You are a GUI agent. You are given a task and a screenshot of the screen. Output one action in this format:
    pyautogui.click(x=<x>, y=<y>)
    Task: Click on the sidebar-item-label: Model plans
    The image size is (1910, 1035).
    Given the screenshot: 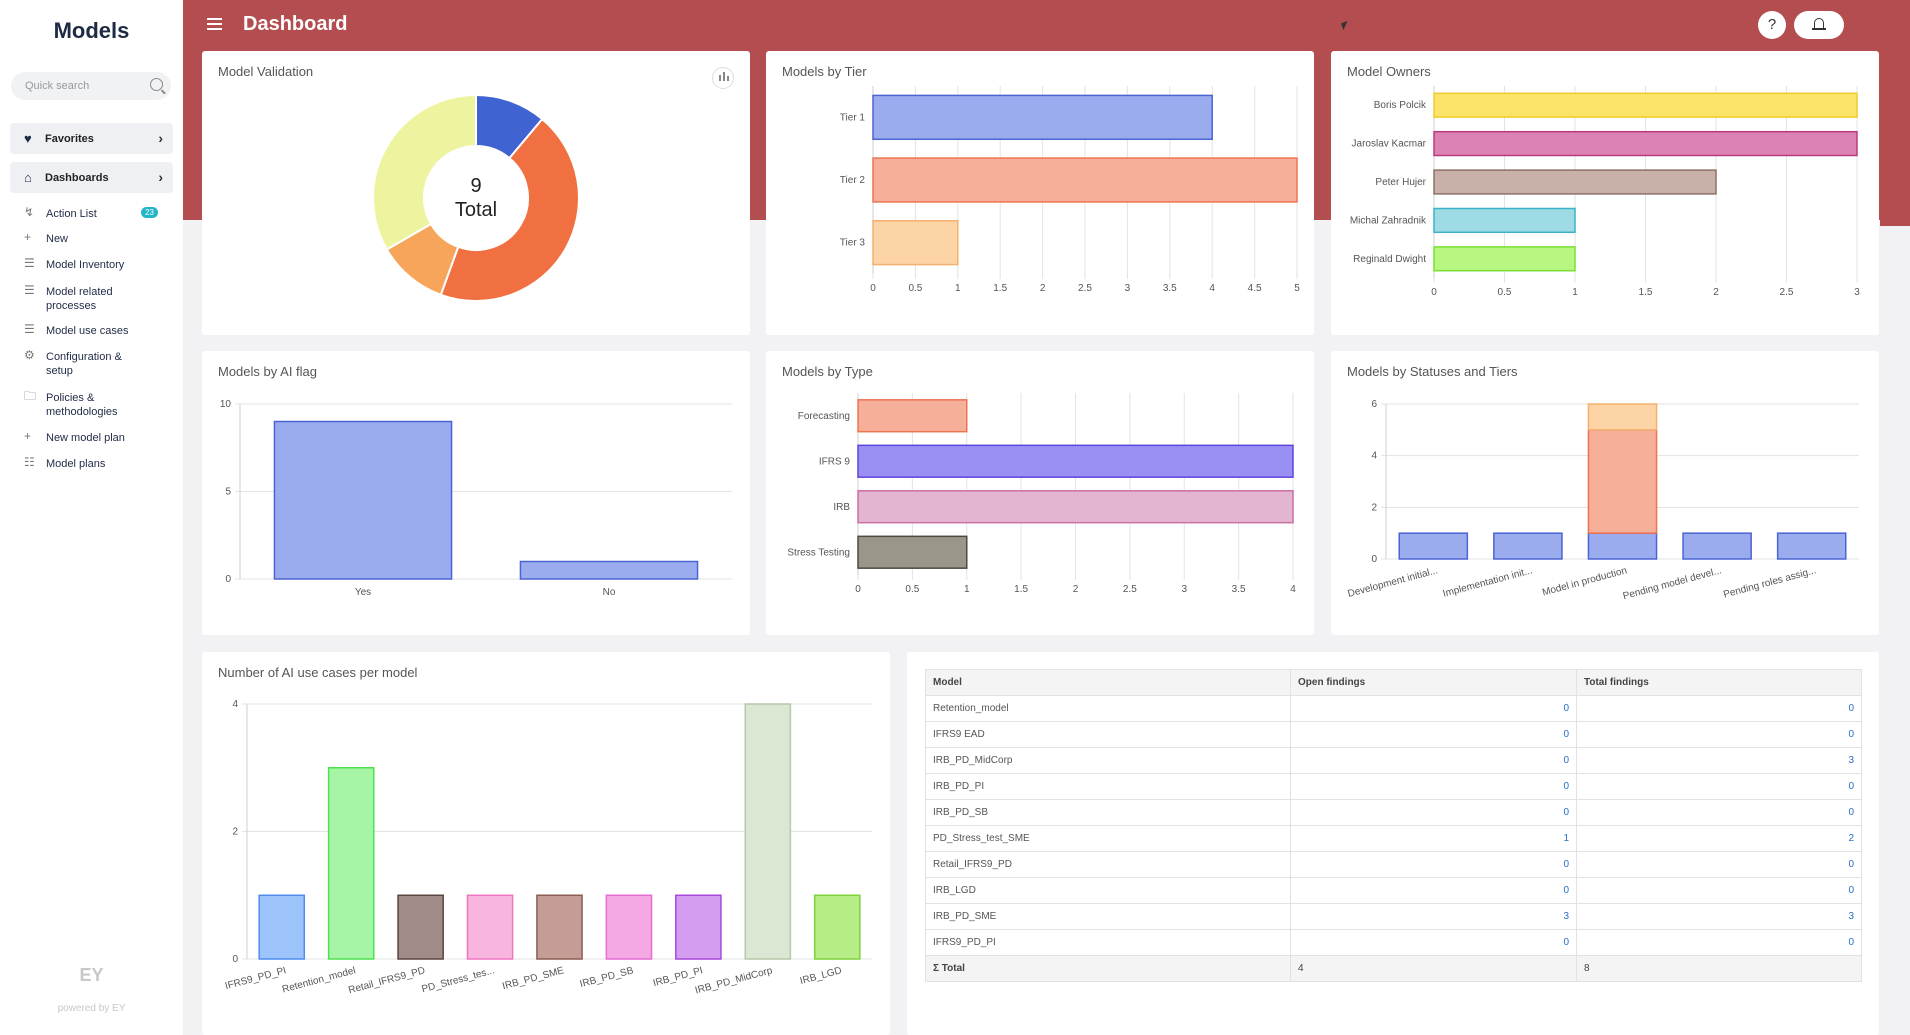 What is the action you would take?
    pyautogui.click(x=76, y=464)
    